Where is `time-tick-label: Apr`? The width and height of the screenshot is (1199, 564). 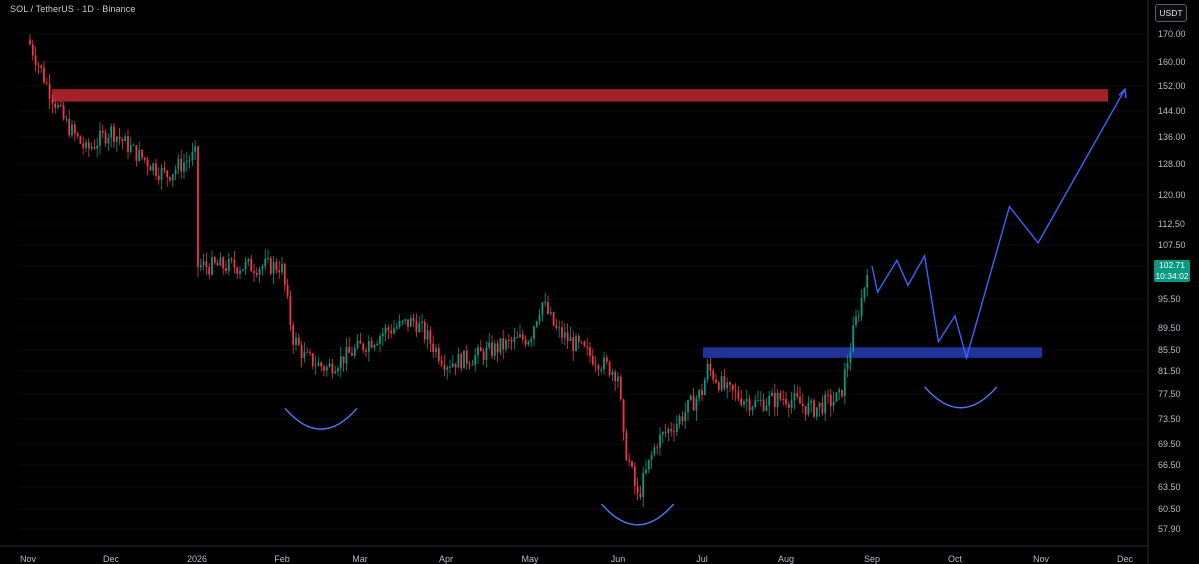
time-tick-label: Apr is located at coordinates (446, 559).